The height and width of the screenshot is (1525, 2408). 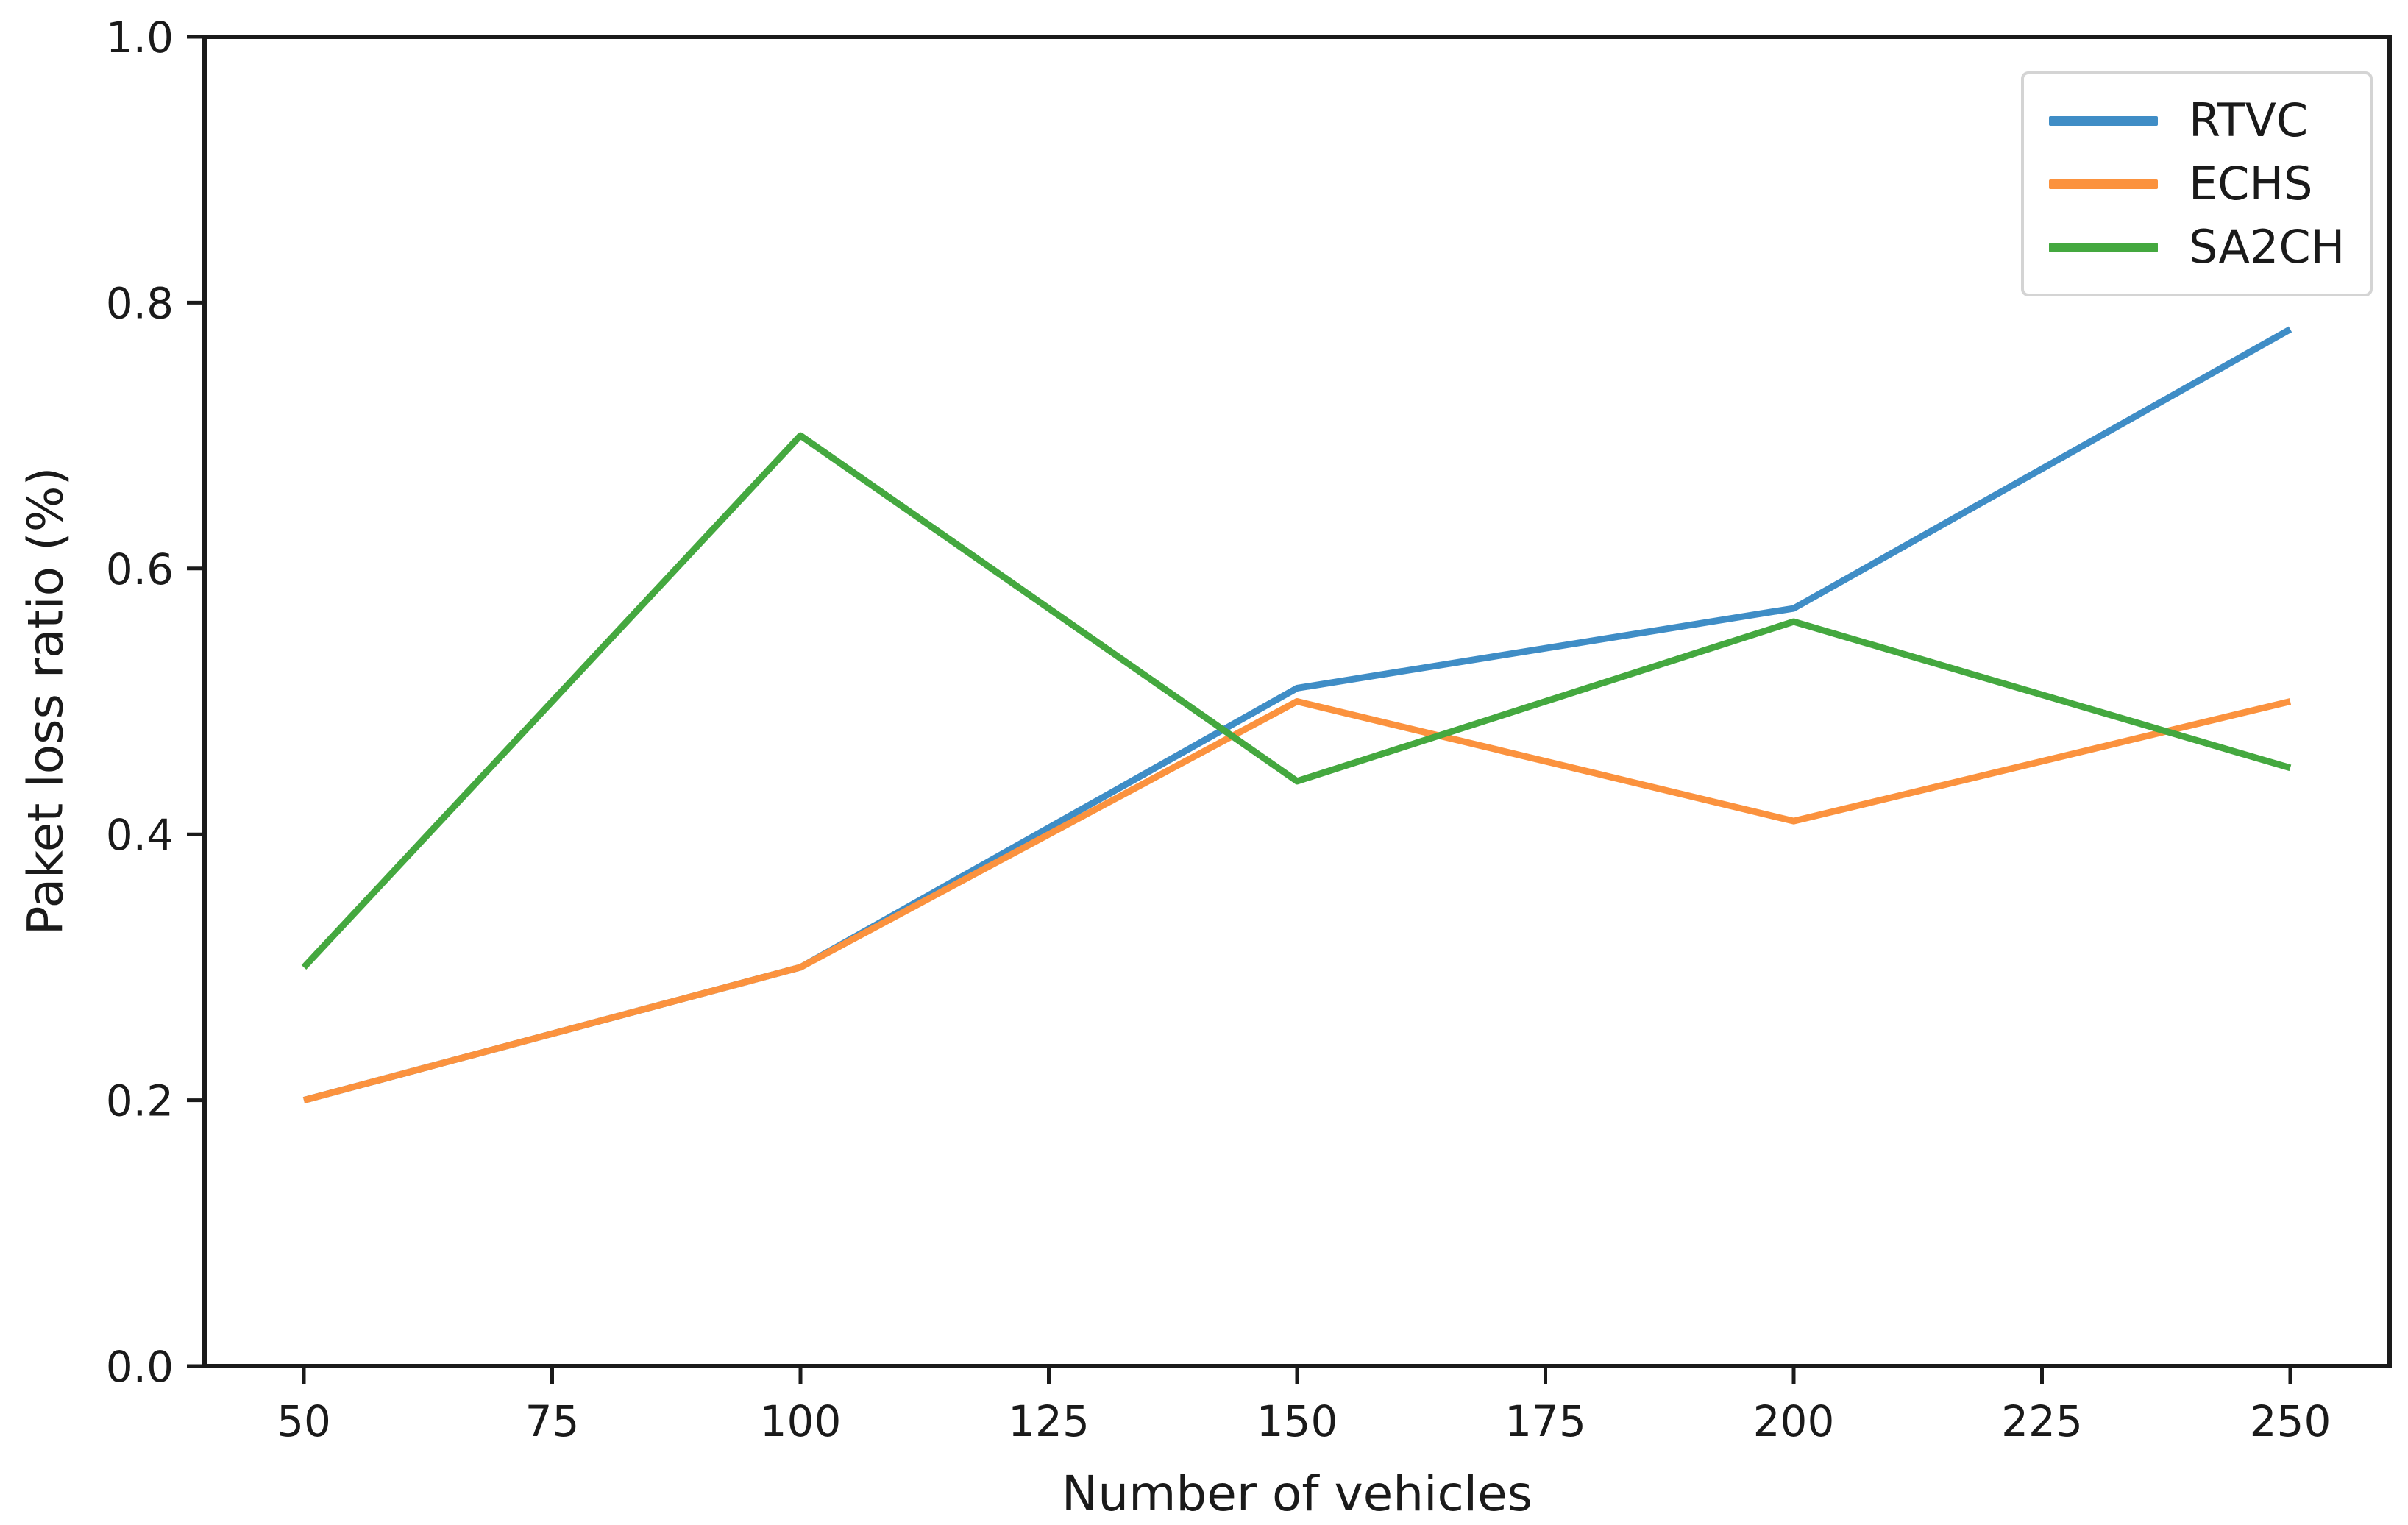 What do you see at coordinates (140, 569) in the screenshot?
I see `y-tick-label: 0.6` at bounding box center [140, 569].